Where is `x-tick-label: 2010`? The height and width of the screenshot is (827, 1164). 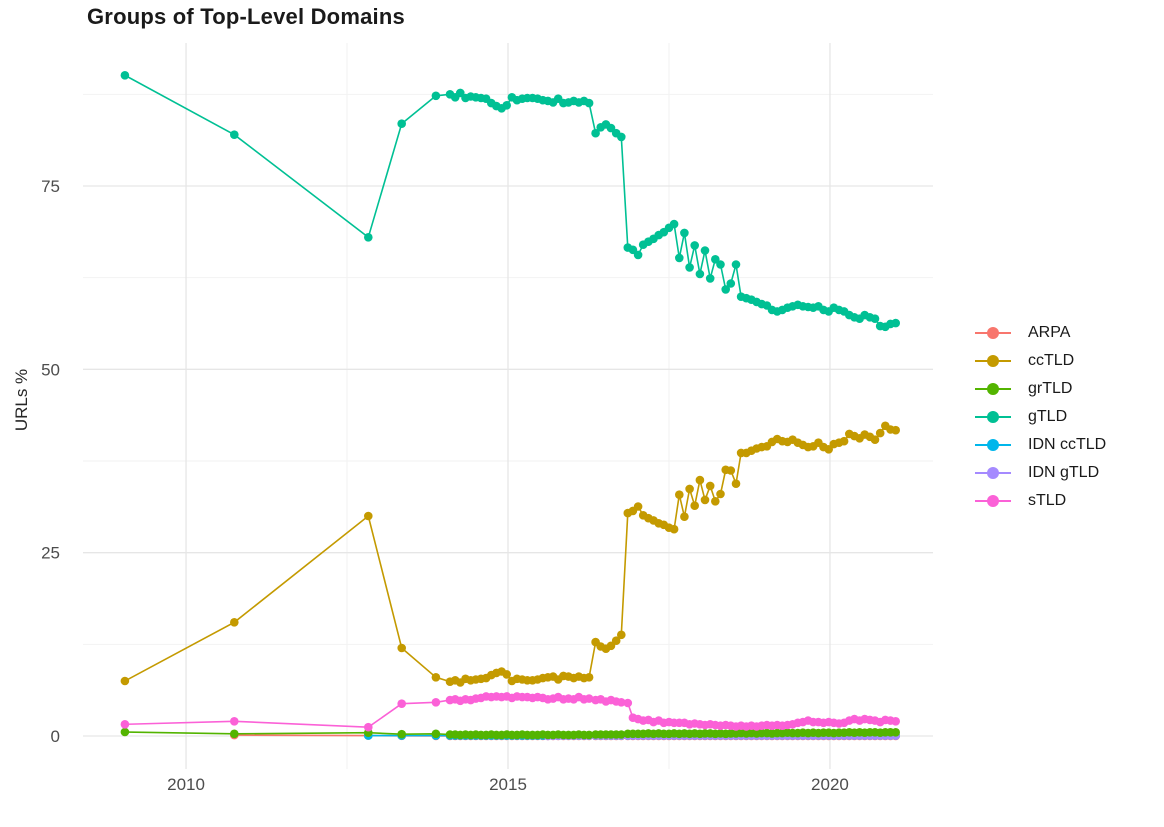 x-tick-label: 2010 is located at coordinates (186, 784).